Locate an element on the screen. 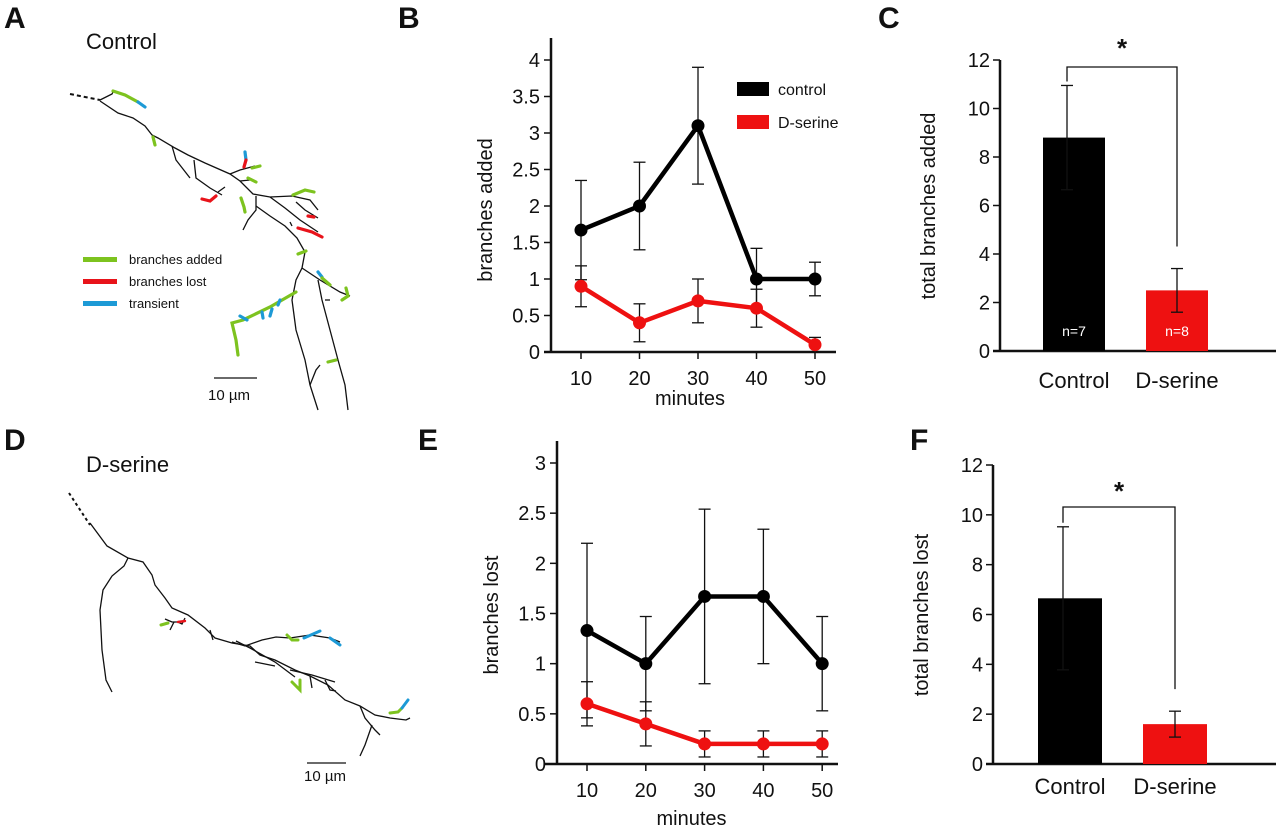  x-tick-label-b: 20 is located at coordinates (639, 379).